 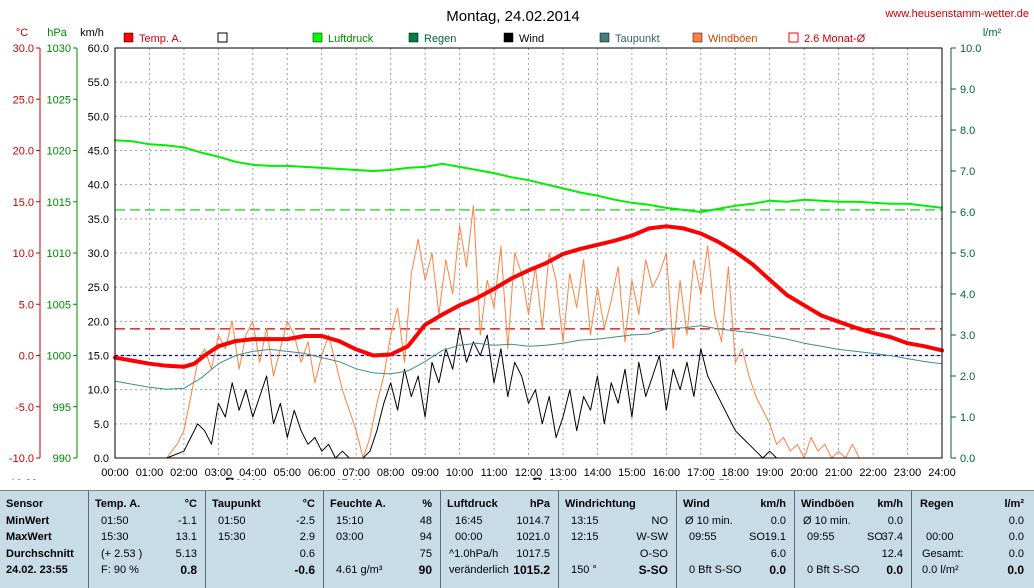 I want to click on wind-tick-label: 60.0, so click(x=98, y=49).